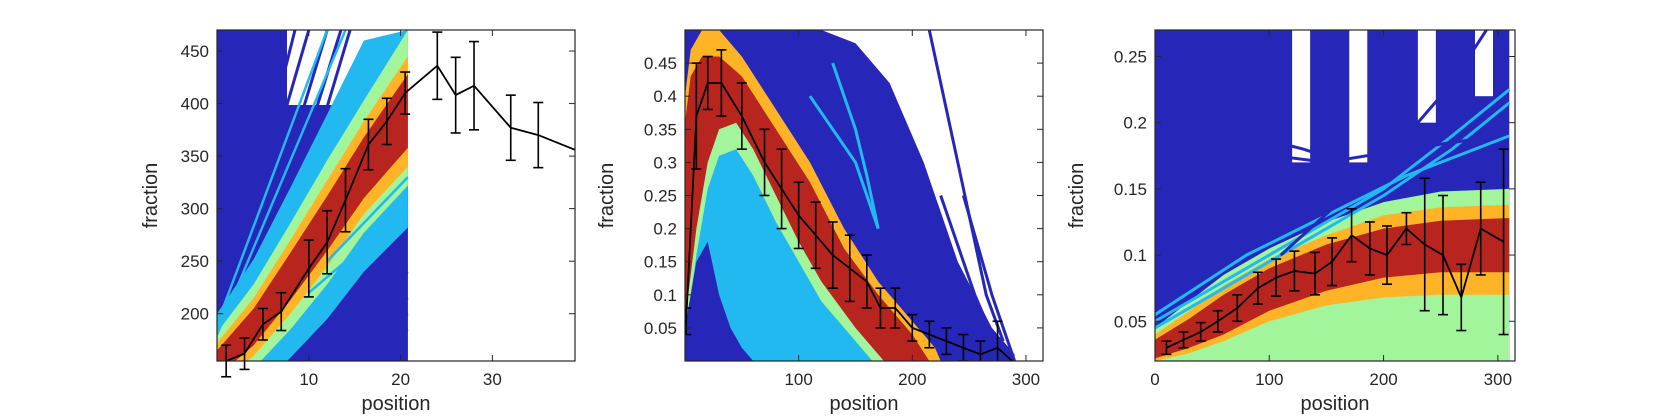 The height and width of the screenshot is (417, 1667). What do you see at coordinates (1135, 123) in the screenshot?
I see `y-tick-label: 0.2` at bounding box center [1135, 123].